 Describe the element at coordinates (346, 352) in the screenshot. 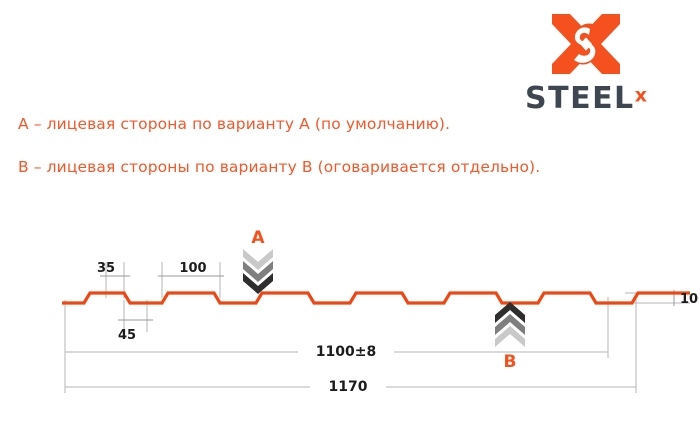

I see `dimension-effective-width: 1100±8` at that location.